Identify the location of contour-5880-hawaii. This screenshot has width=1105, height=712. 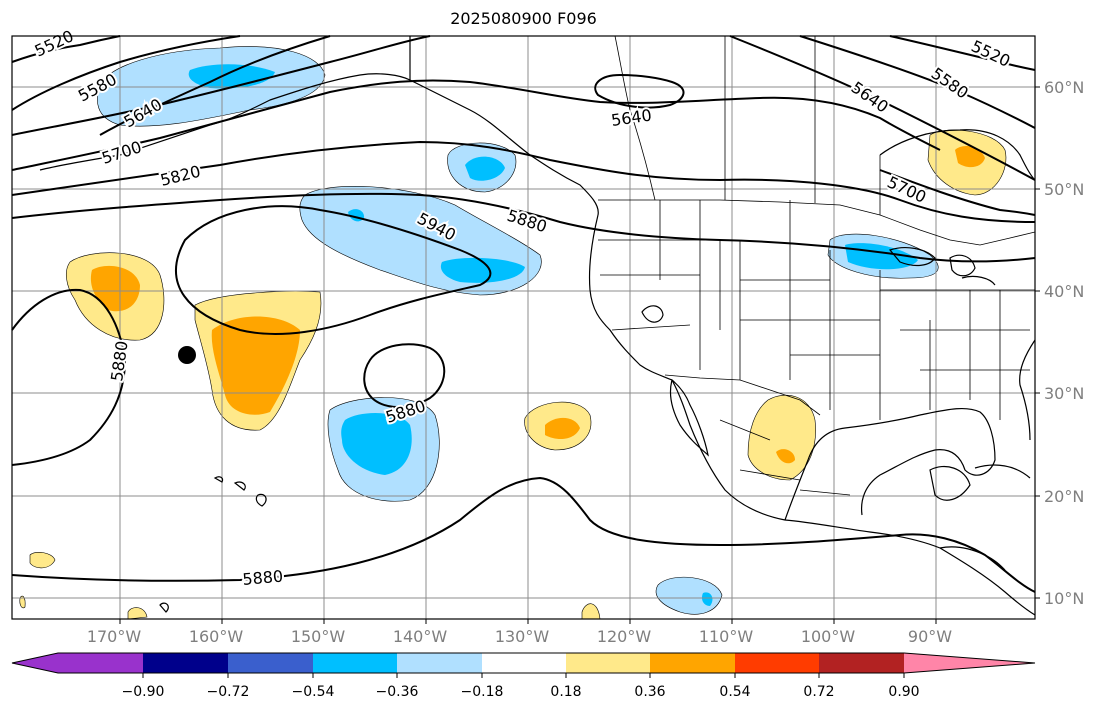
(404, 375).